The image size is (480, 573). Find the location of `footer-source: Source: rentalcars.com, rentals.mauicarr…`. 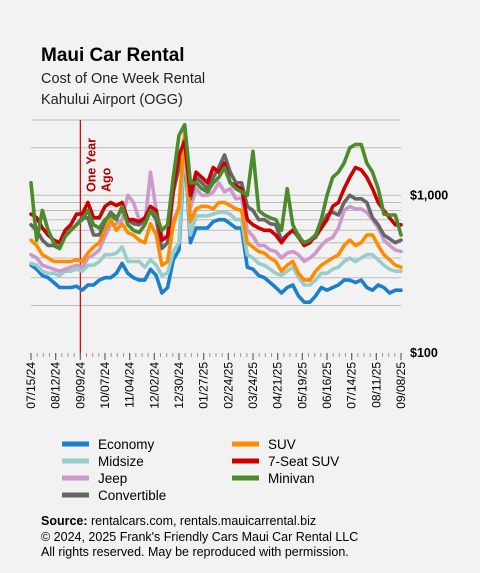

footer-source: Source: rentalcars.com, rentals.mauicarr… is located at coordinates (178, 521).